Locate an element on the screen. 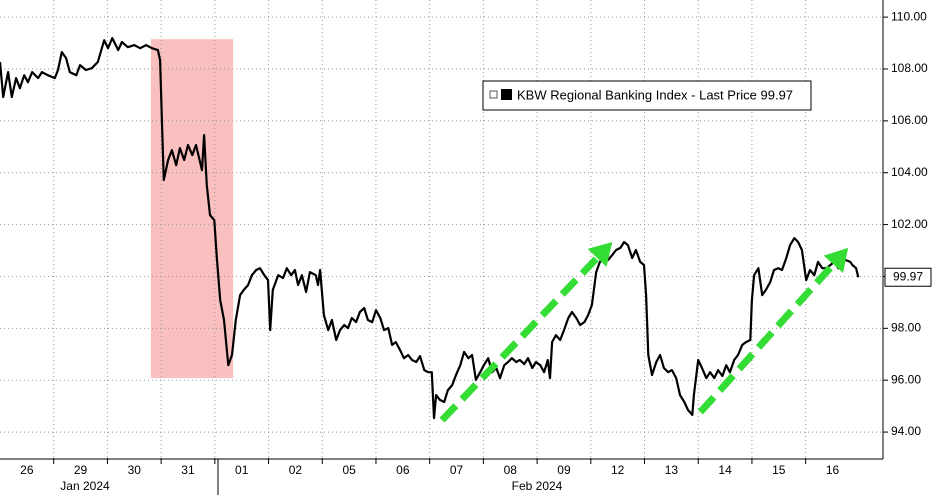 The width and height of the screenshot is (937, 495). legend-toggle is located at coordinates (493, 94).